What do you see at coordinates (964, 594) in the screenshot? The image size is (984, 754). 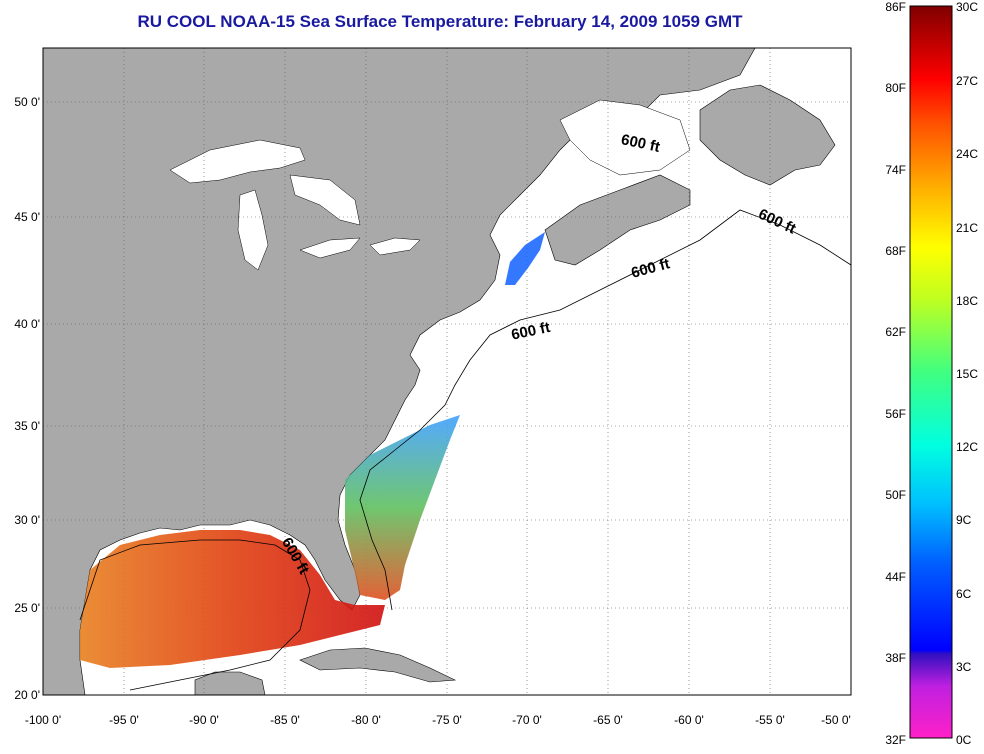 I see `celsius-label: 6C` at bounding box center [964, 594].